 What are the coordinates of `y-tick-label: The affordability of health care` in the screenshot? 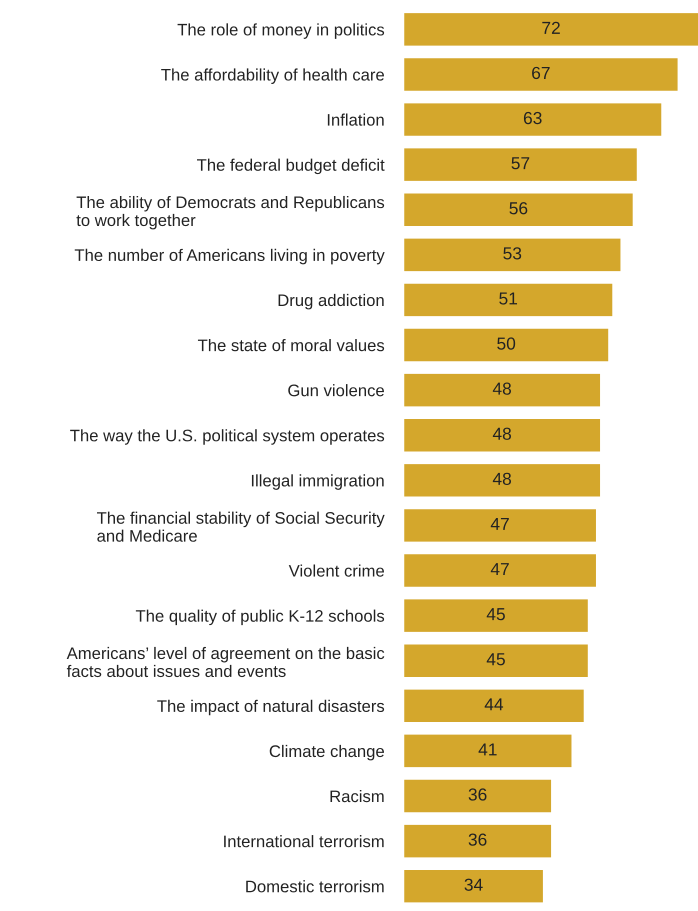 It's located at (272, 76).